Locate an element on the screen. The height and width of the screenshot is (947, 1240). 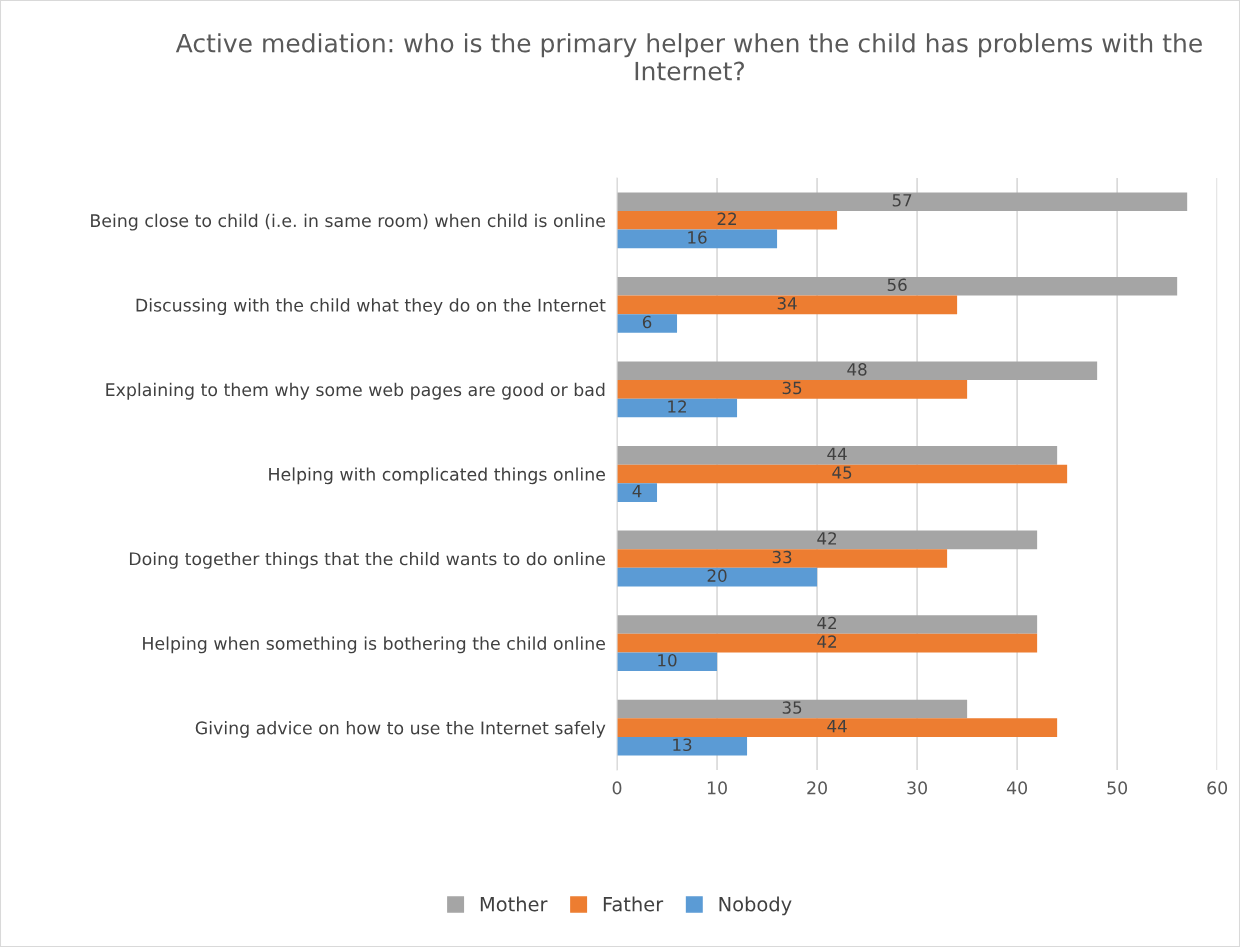
data-label: 57 is located at coordinates (902, 200).